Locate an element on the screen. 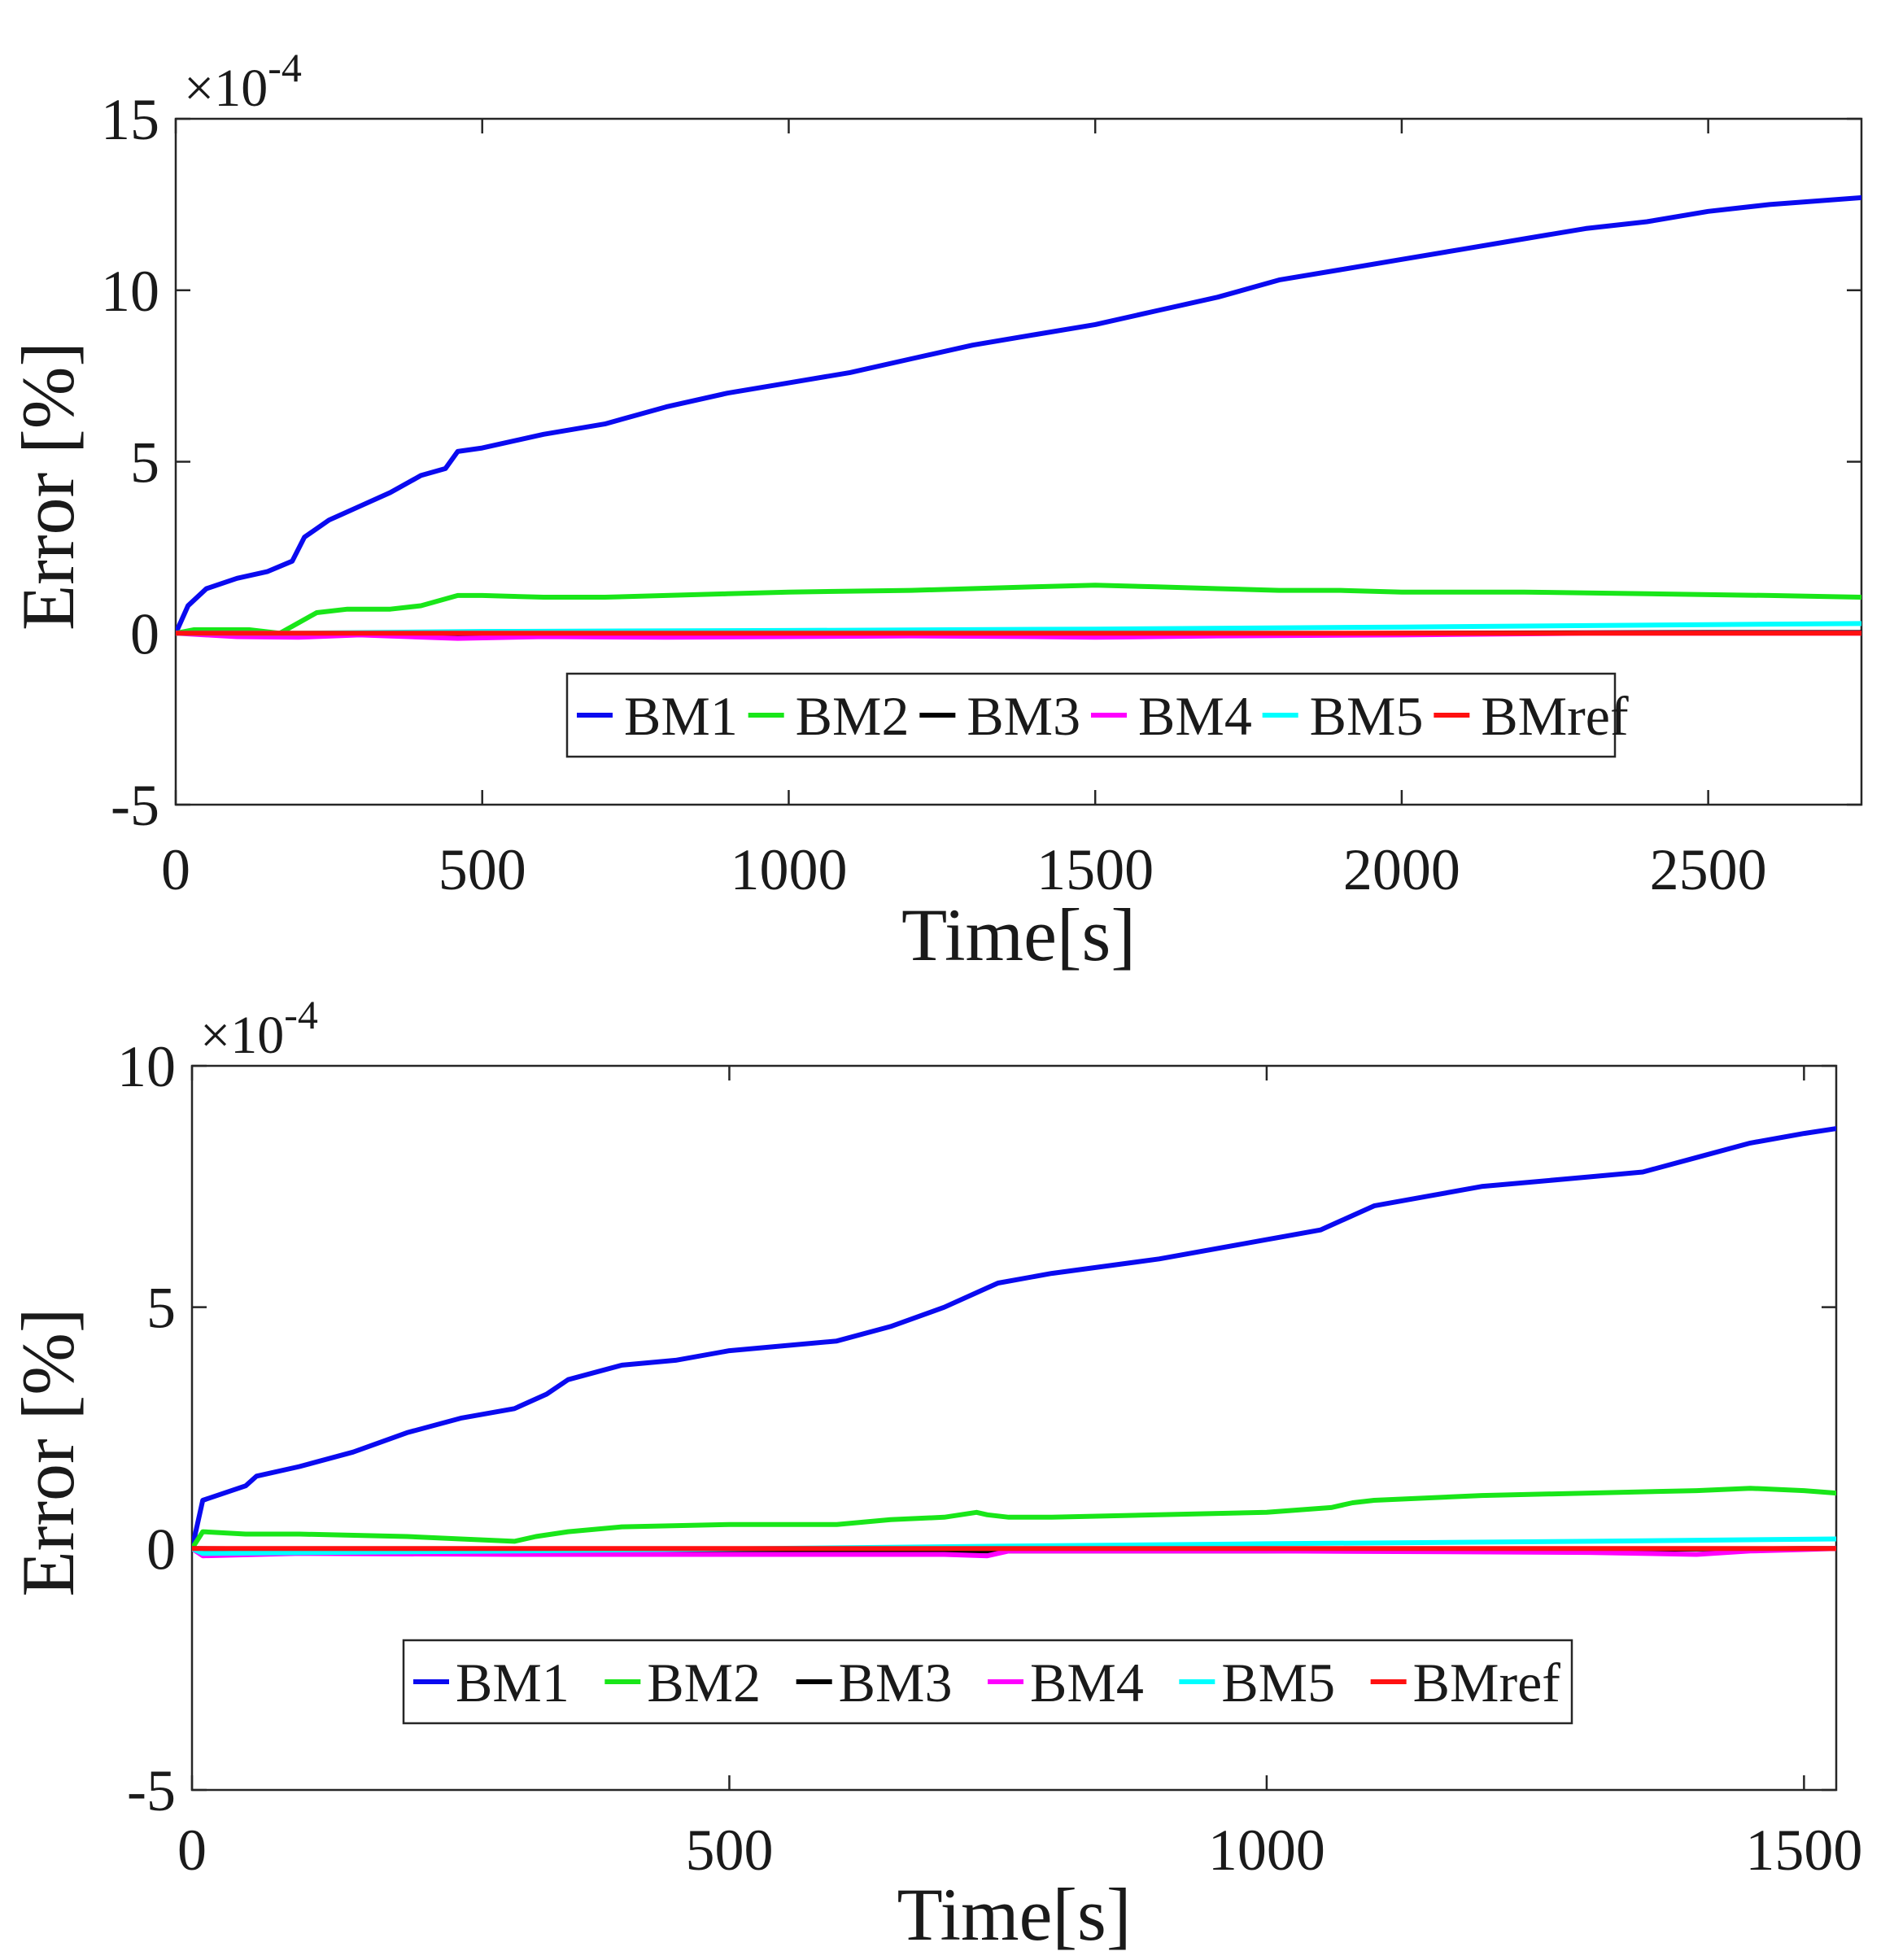 The width and height of the screenshot is (1894, 1960). y-tick-label: 15 is located at coordinates (130, 119).